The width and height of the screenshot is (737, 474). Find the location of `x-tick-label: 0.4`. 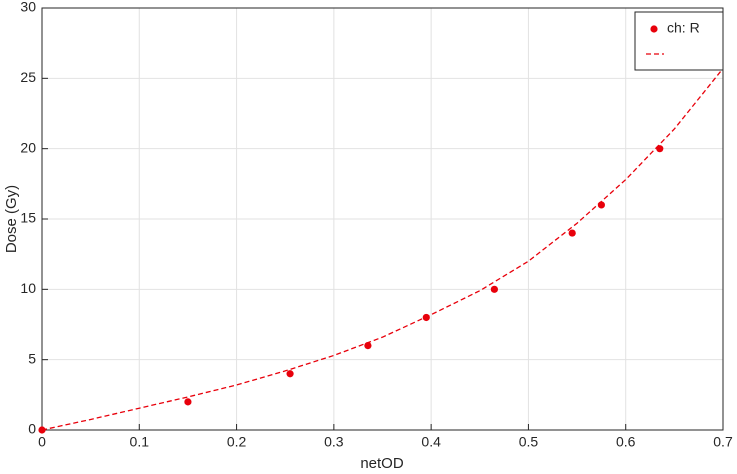

x-tick-label: 0.4 is located at coordinates (431, 442).